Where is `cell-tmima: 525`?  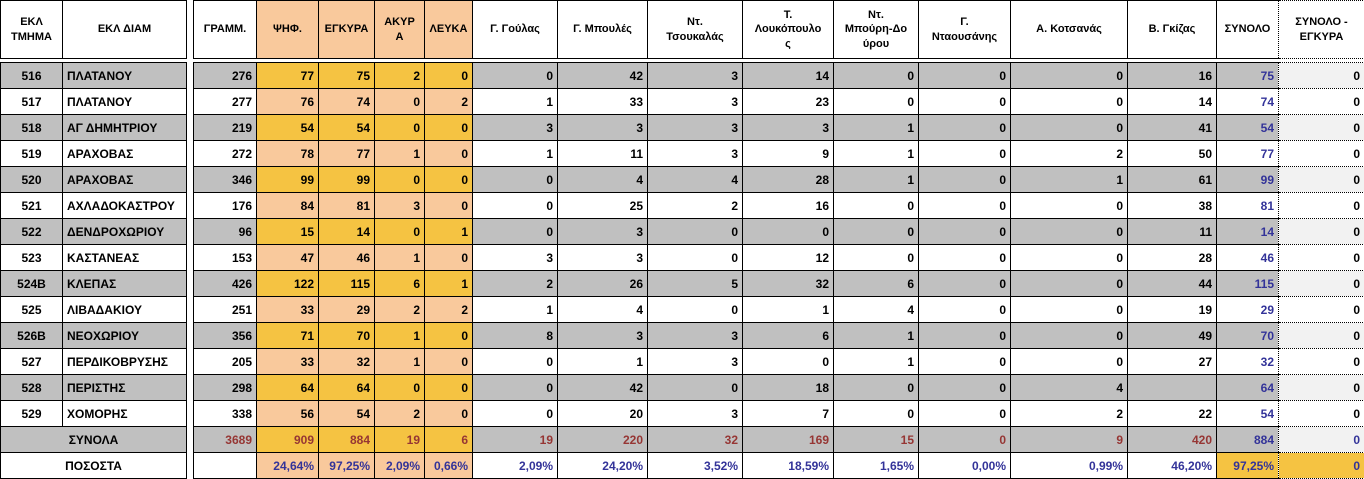
cell-tmima: 525 is located at coordinates (32, 310).